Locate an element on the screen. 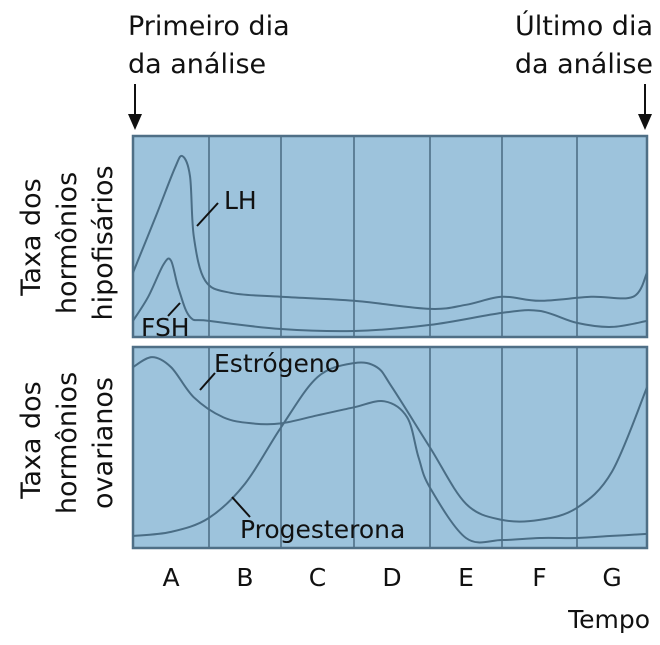 Image resolution: width=660 pixels, height=645 pixels. bottom-ylabel-line1: Taxa dos is located at coordinates (31, 440).